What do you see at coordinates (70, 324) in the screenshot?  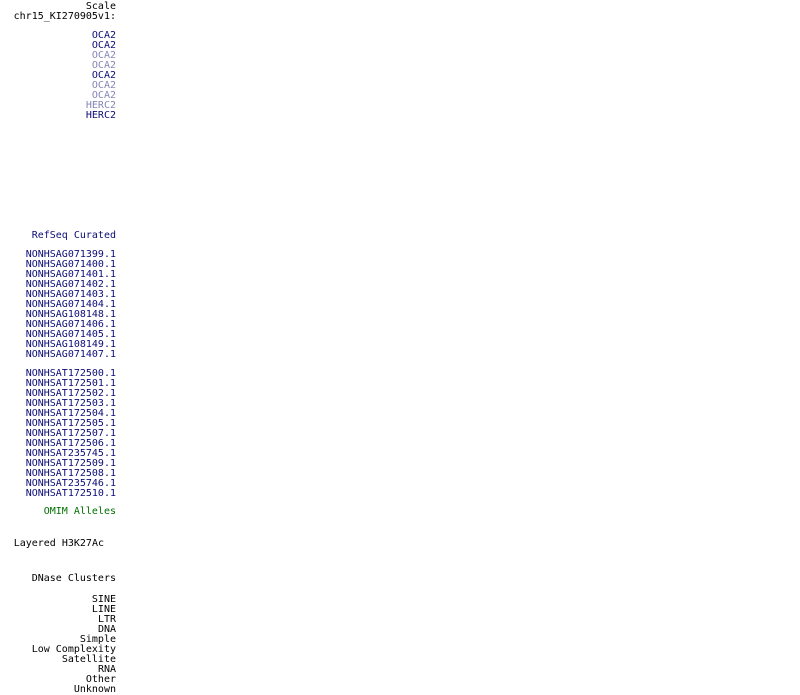 I see `refseq-gene-id: NONHSAG071406.1` at bounding box center [70, 324].